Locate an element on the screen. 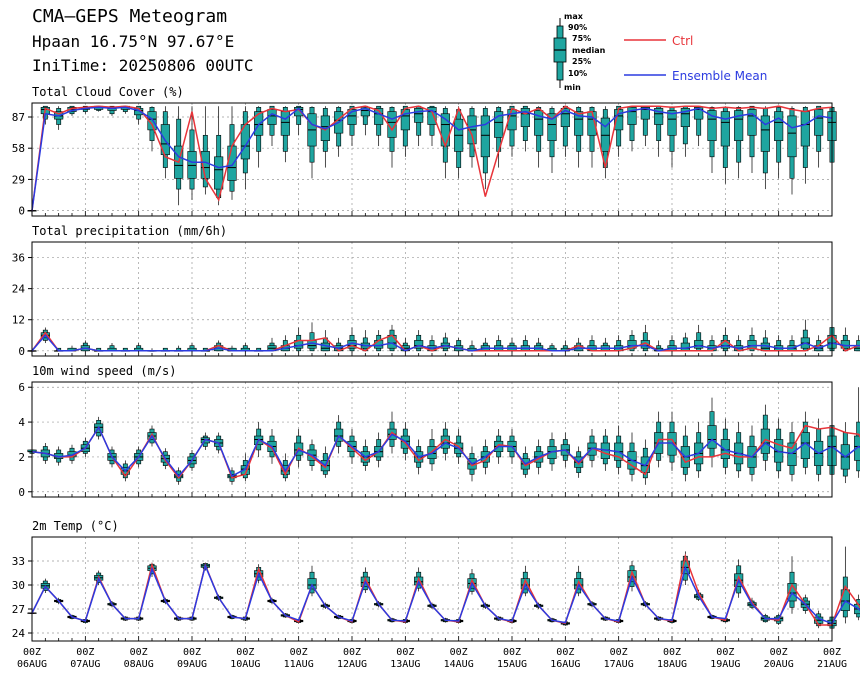  legend-p90: 90% is located at coordinates (577, 27).